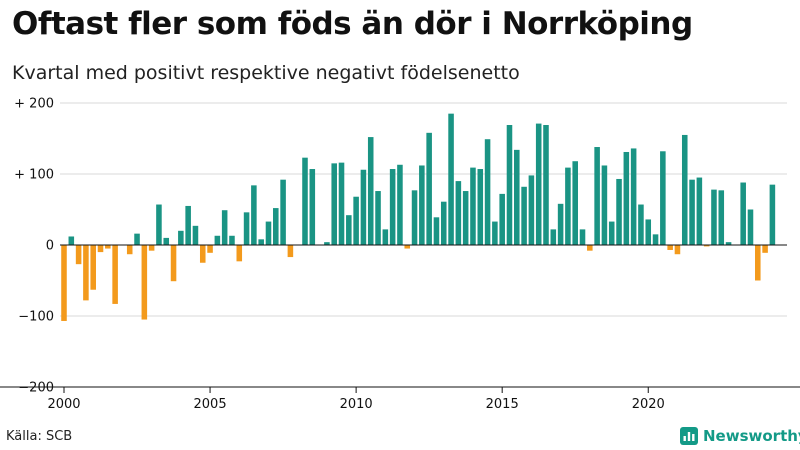  What do you see at coordinates (352, 24) in the screenshot?
I see `chart-title: Oftast fler som föds än dör i Norrköping` at bounding box center [352, 24].